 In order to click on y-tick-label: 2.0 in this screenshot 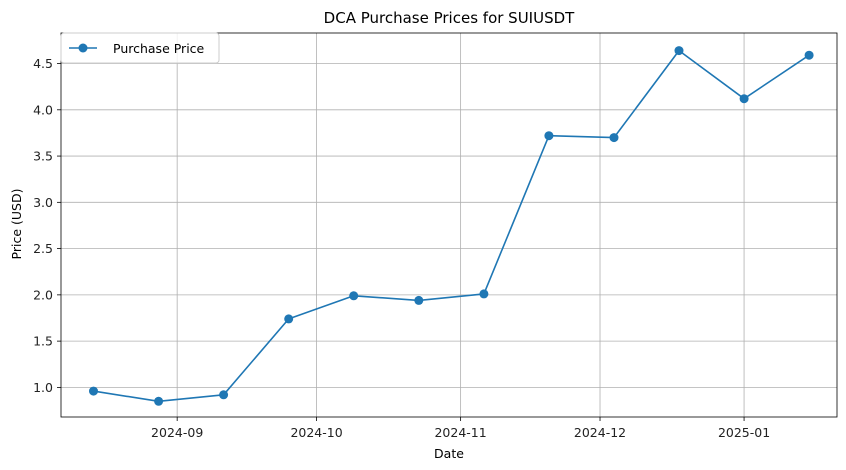, I will do `click(43, 294)`.